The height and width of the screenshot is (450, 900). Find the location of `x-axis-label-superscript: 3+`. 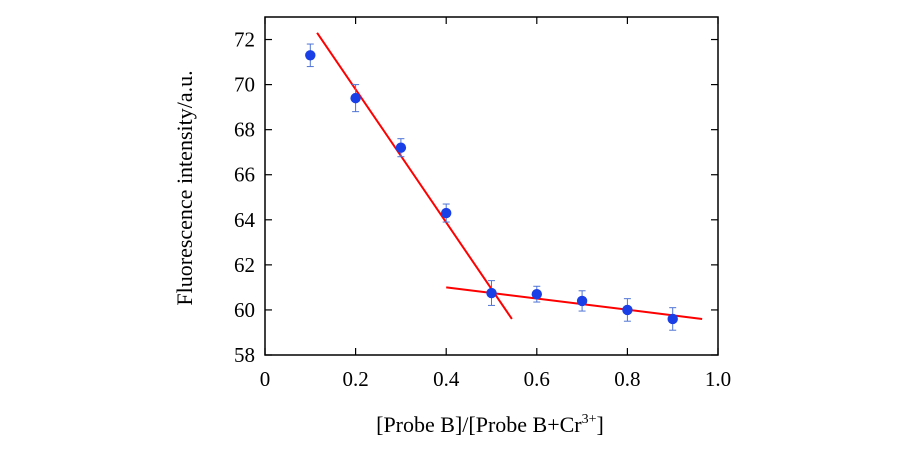

x-axis-label-superscript: 3+ is located at coordinates (589, 419).